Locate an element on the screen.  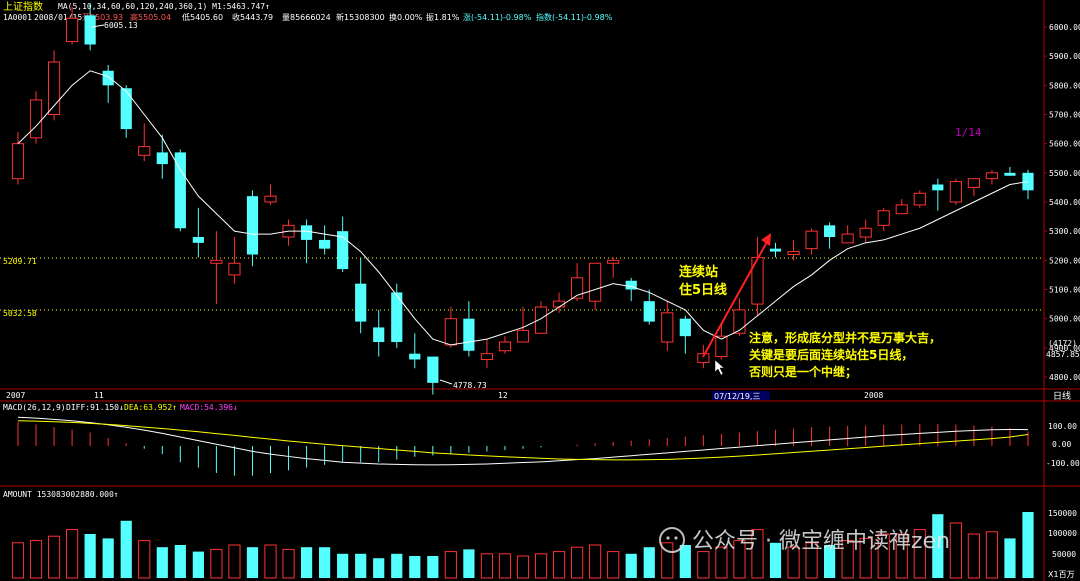
stock-code: 1A0001 is located at coordinates (17, 17).